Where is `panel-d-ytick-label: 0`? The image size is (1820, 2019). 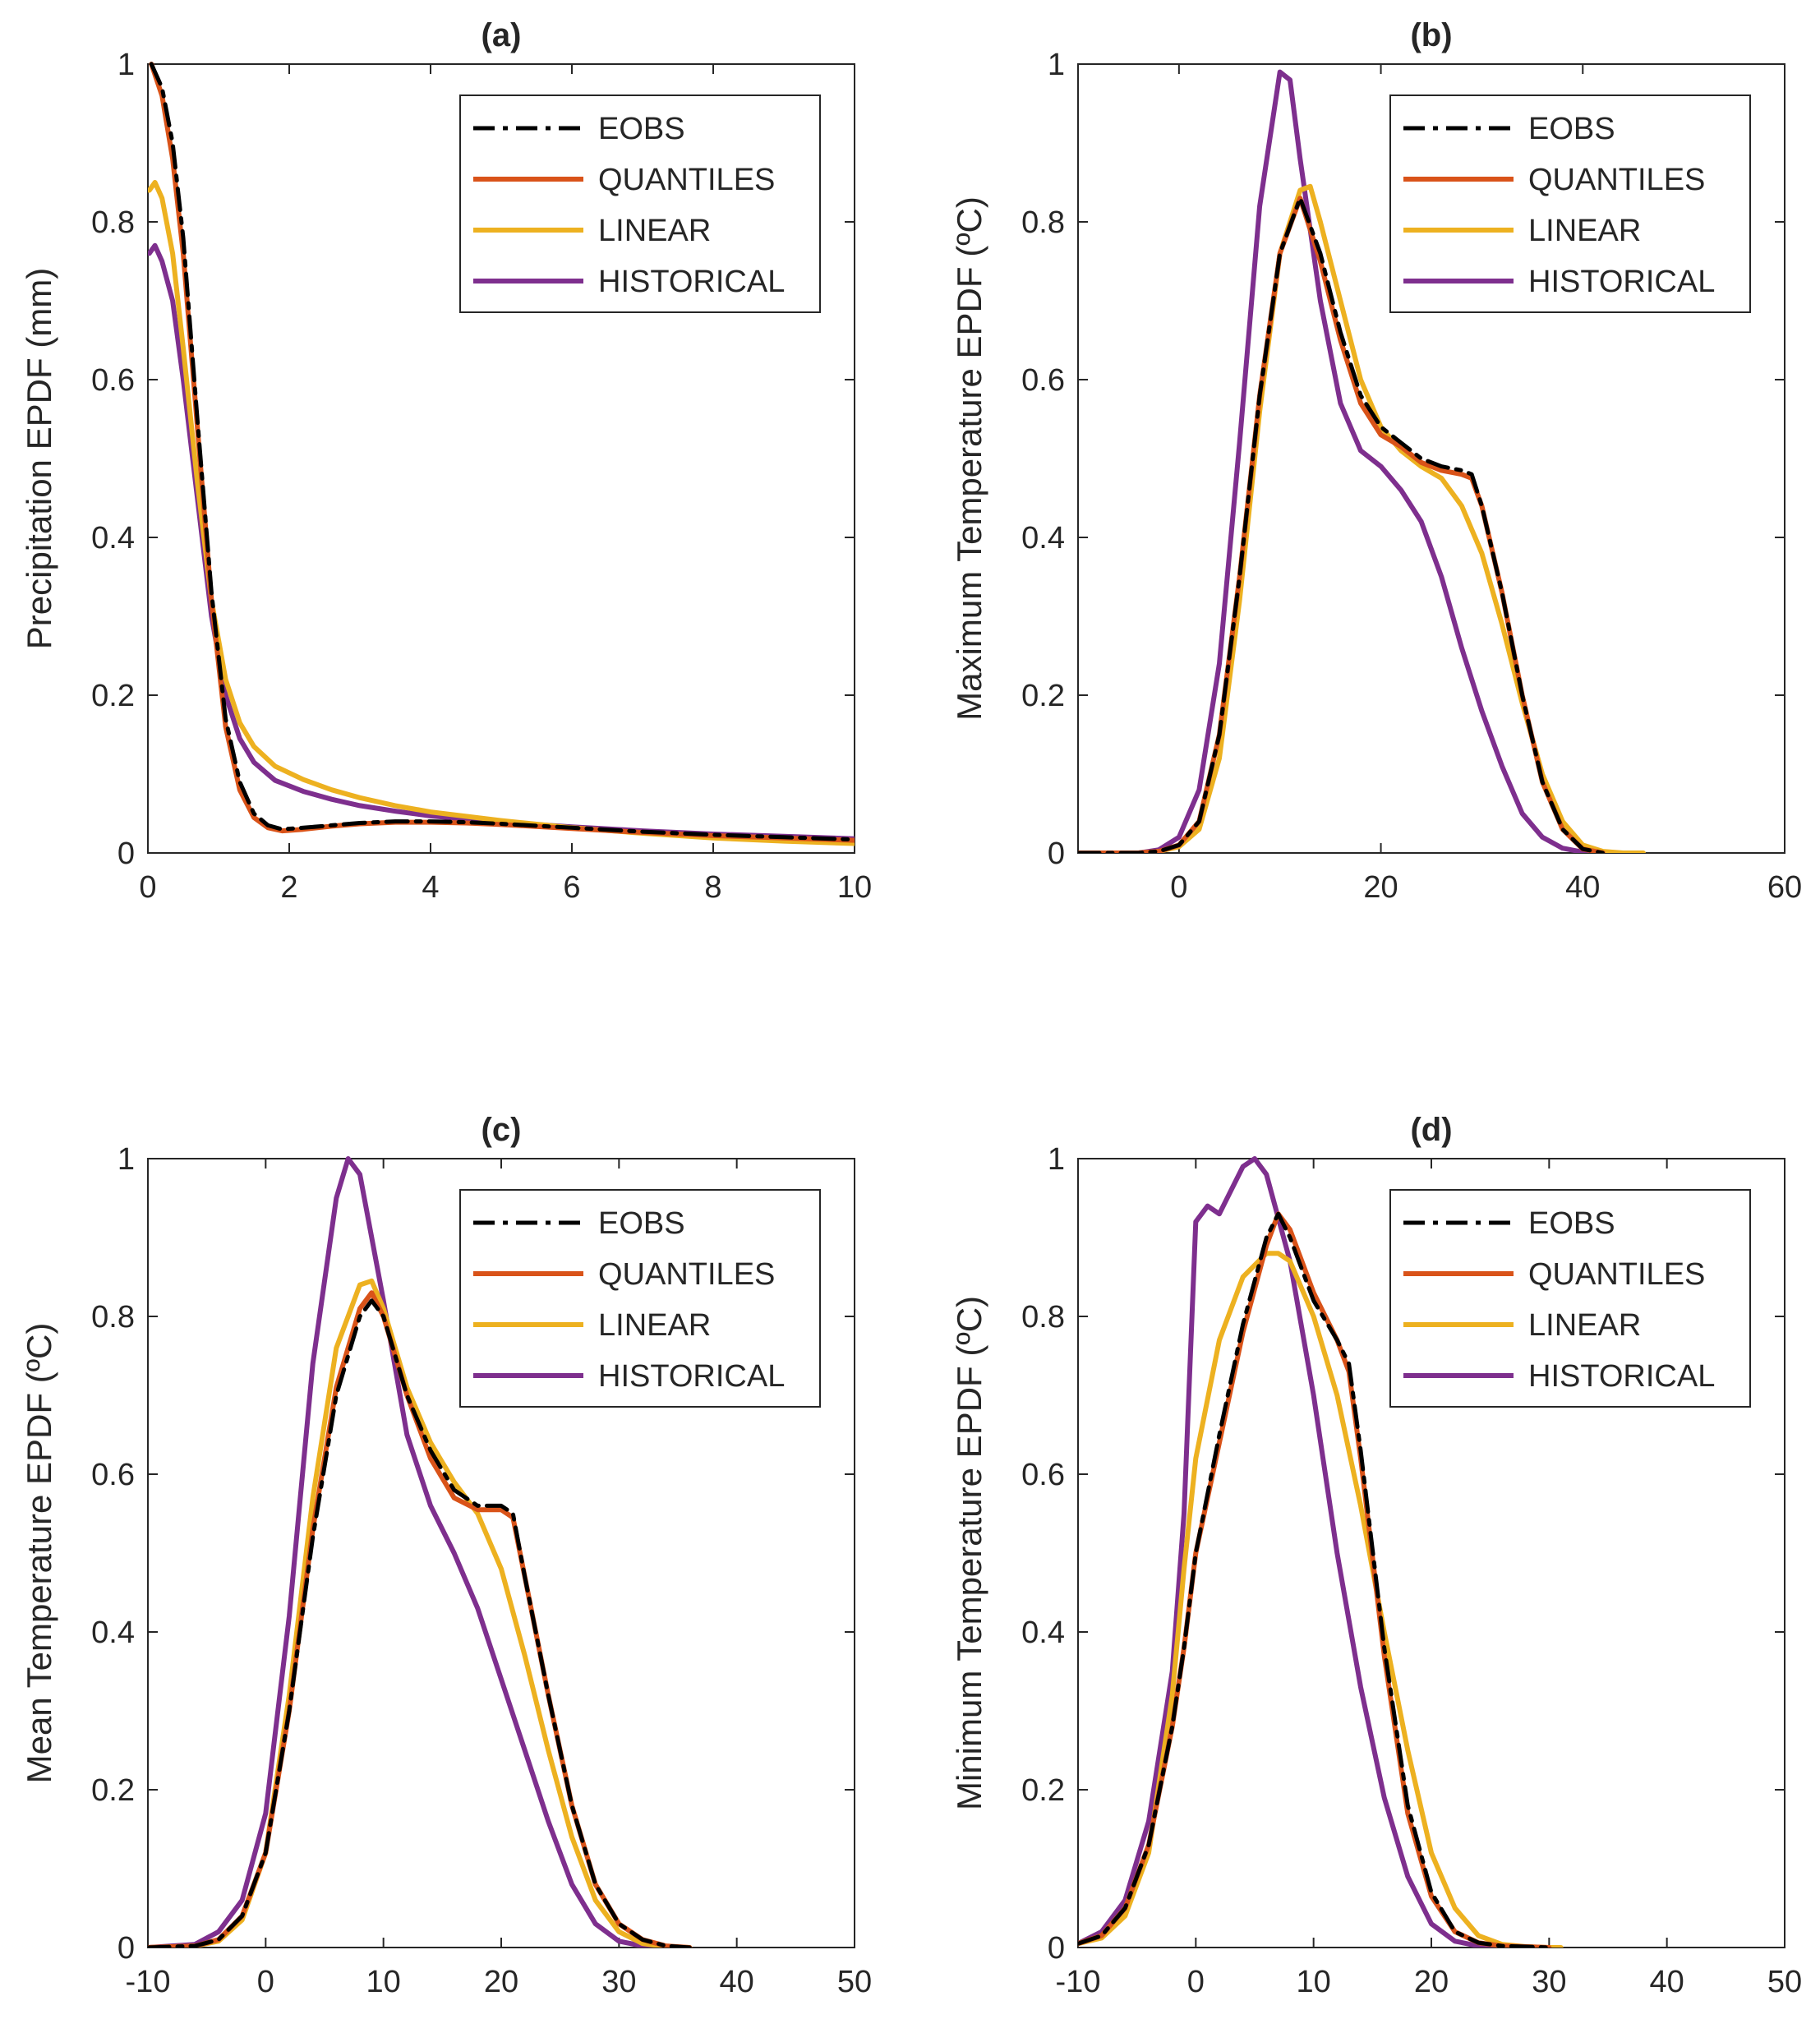 panel-d-ytick-label: 0 is located at coordinates (1056, 1948).